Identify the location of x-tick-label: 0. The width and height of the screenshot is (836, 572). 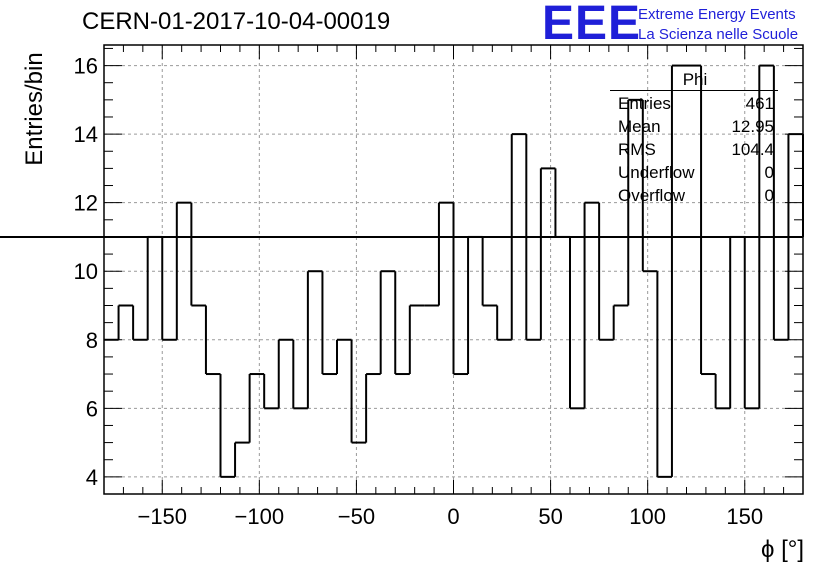
(453, 516).